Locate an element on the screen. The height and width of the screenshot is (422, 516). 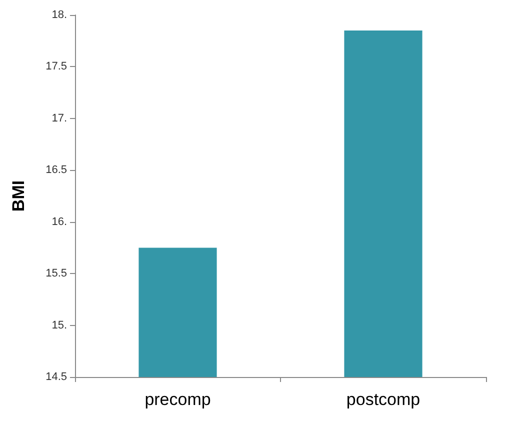
y-tick-label: 17.5 is located at coordinates (56, 66).